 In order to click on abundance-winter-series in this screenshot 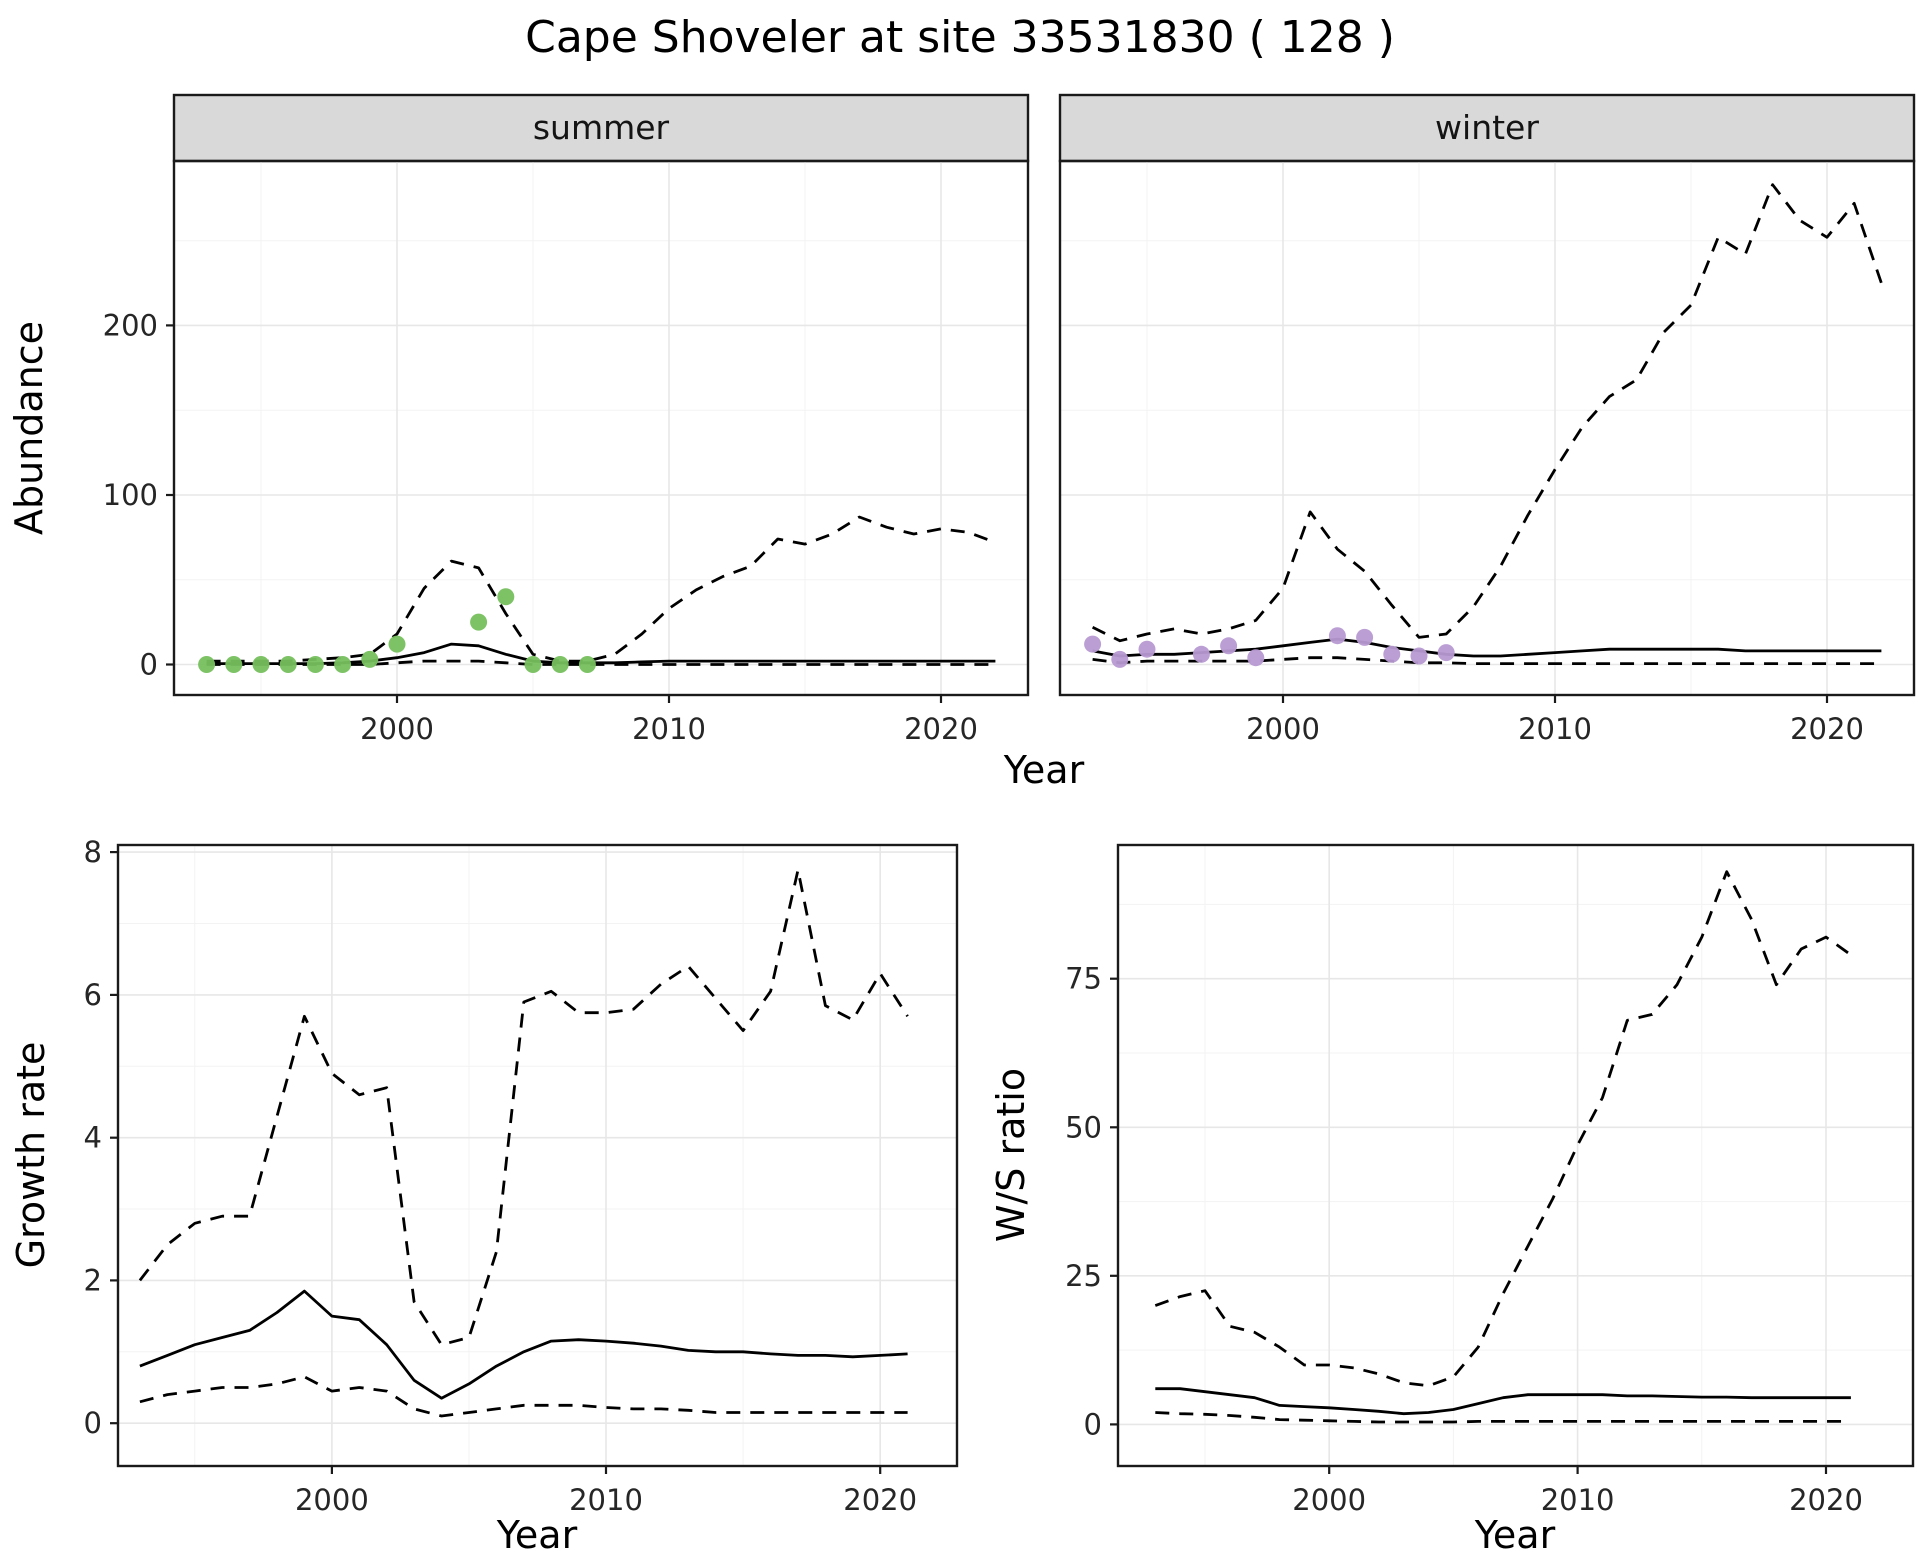, I will do `click(1483, 425)`.